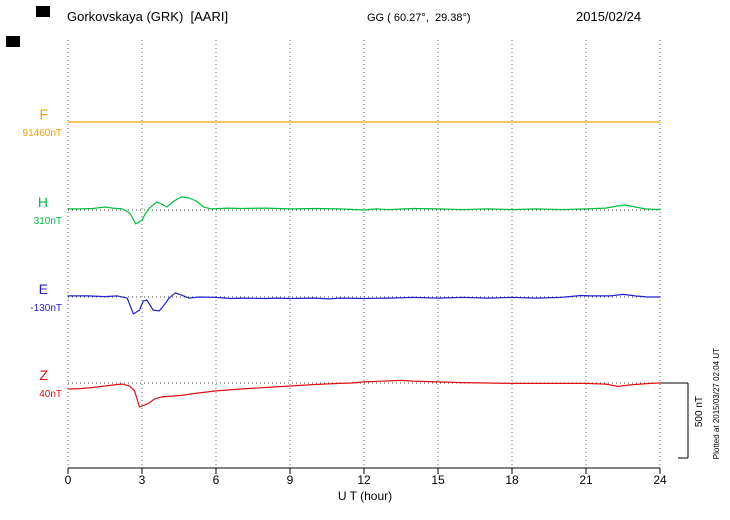 This screenshot has width=730, height=520. Describe the element at coordinates (290, 480) in the screenshot. I see `x-tick-label-9: 9` at that location.